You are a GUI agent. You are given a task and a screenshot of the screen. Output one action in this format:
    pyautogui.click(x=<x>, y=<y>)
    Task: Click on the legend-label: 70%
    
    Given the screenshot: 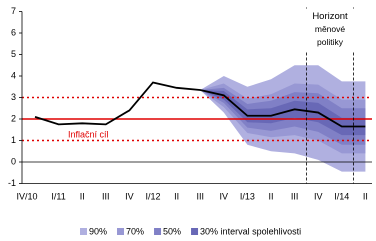 What is the action you would take?
    pyautogui.click(x=135, y=231)
    